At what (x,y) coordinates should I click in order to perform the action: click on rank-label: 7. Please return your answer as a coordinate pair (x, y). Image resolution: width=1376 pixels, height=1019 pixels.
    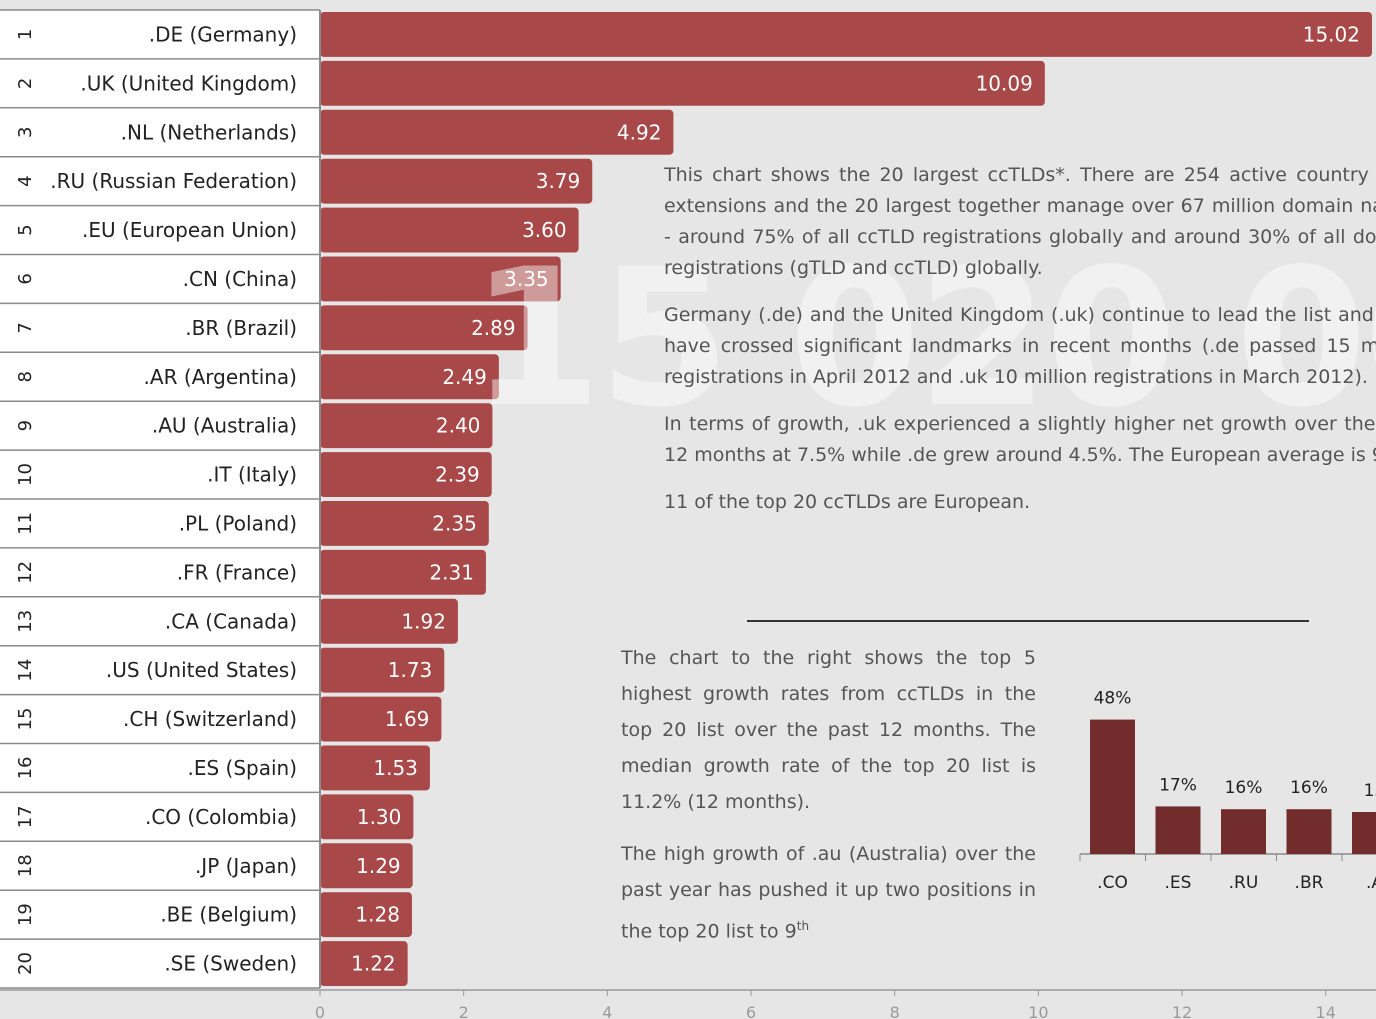
    Looking at the image, I should click on (25, 327).